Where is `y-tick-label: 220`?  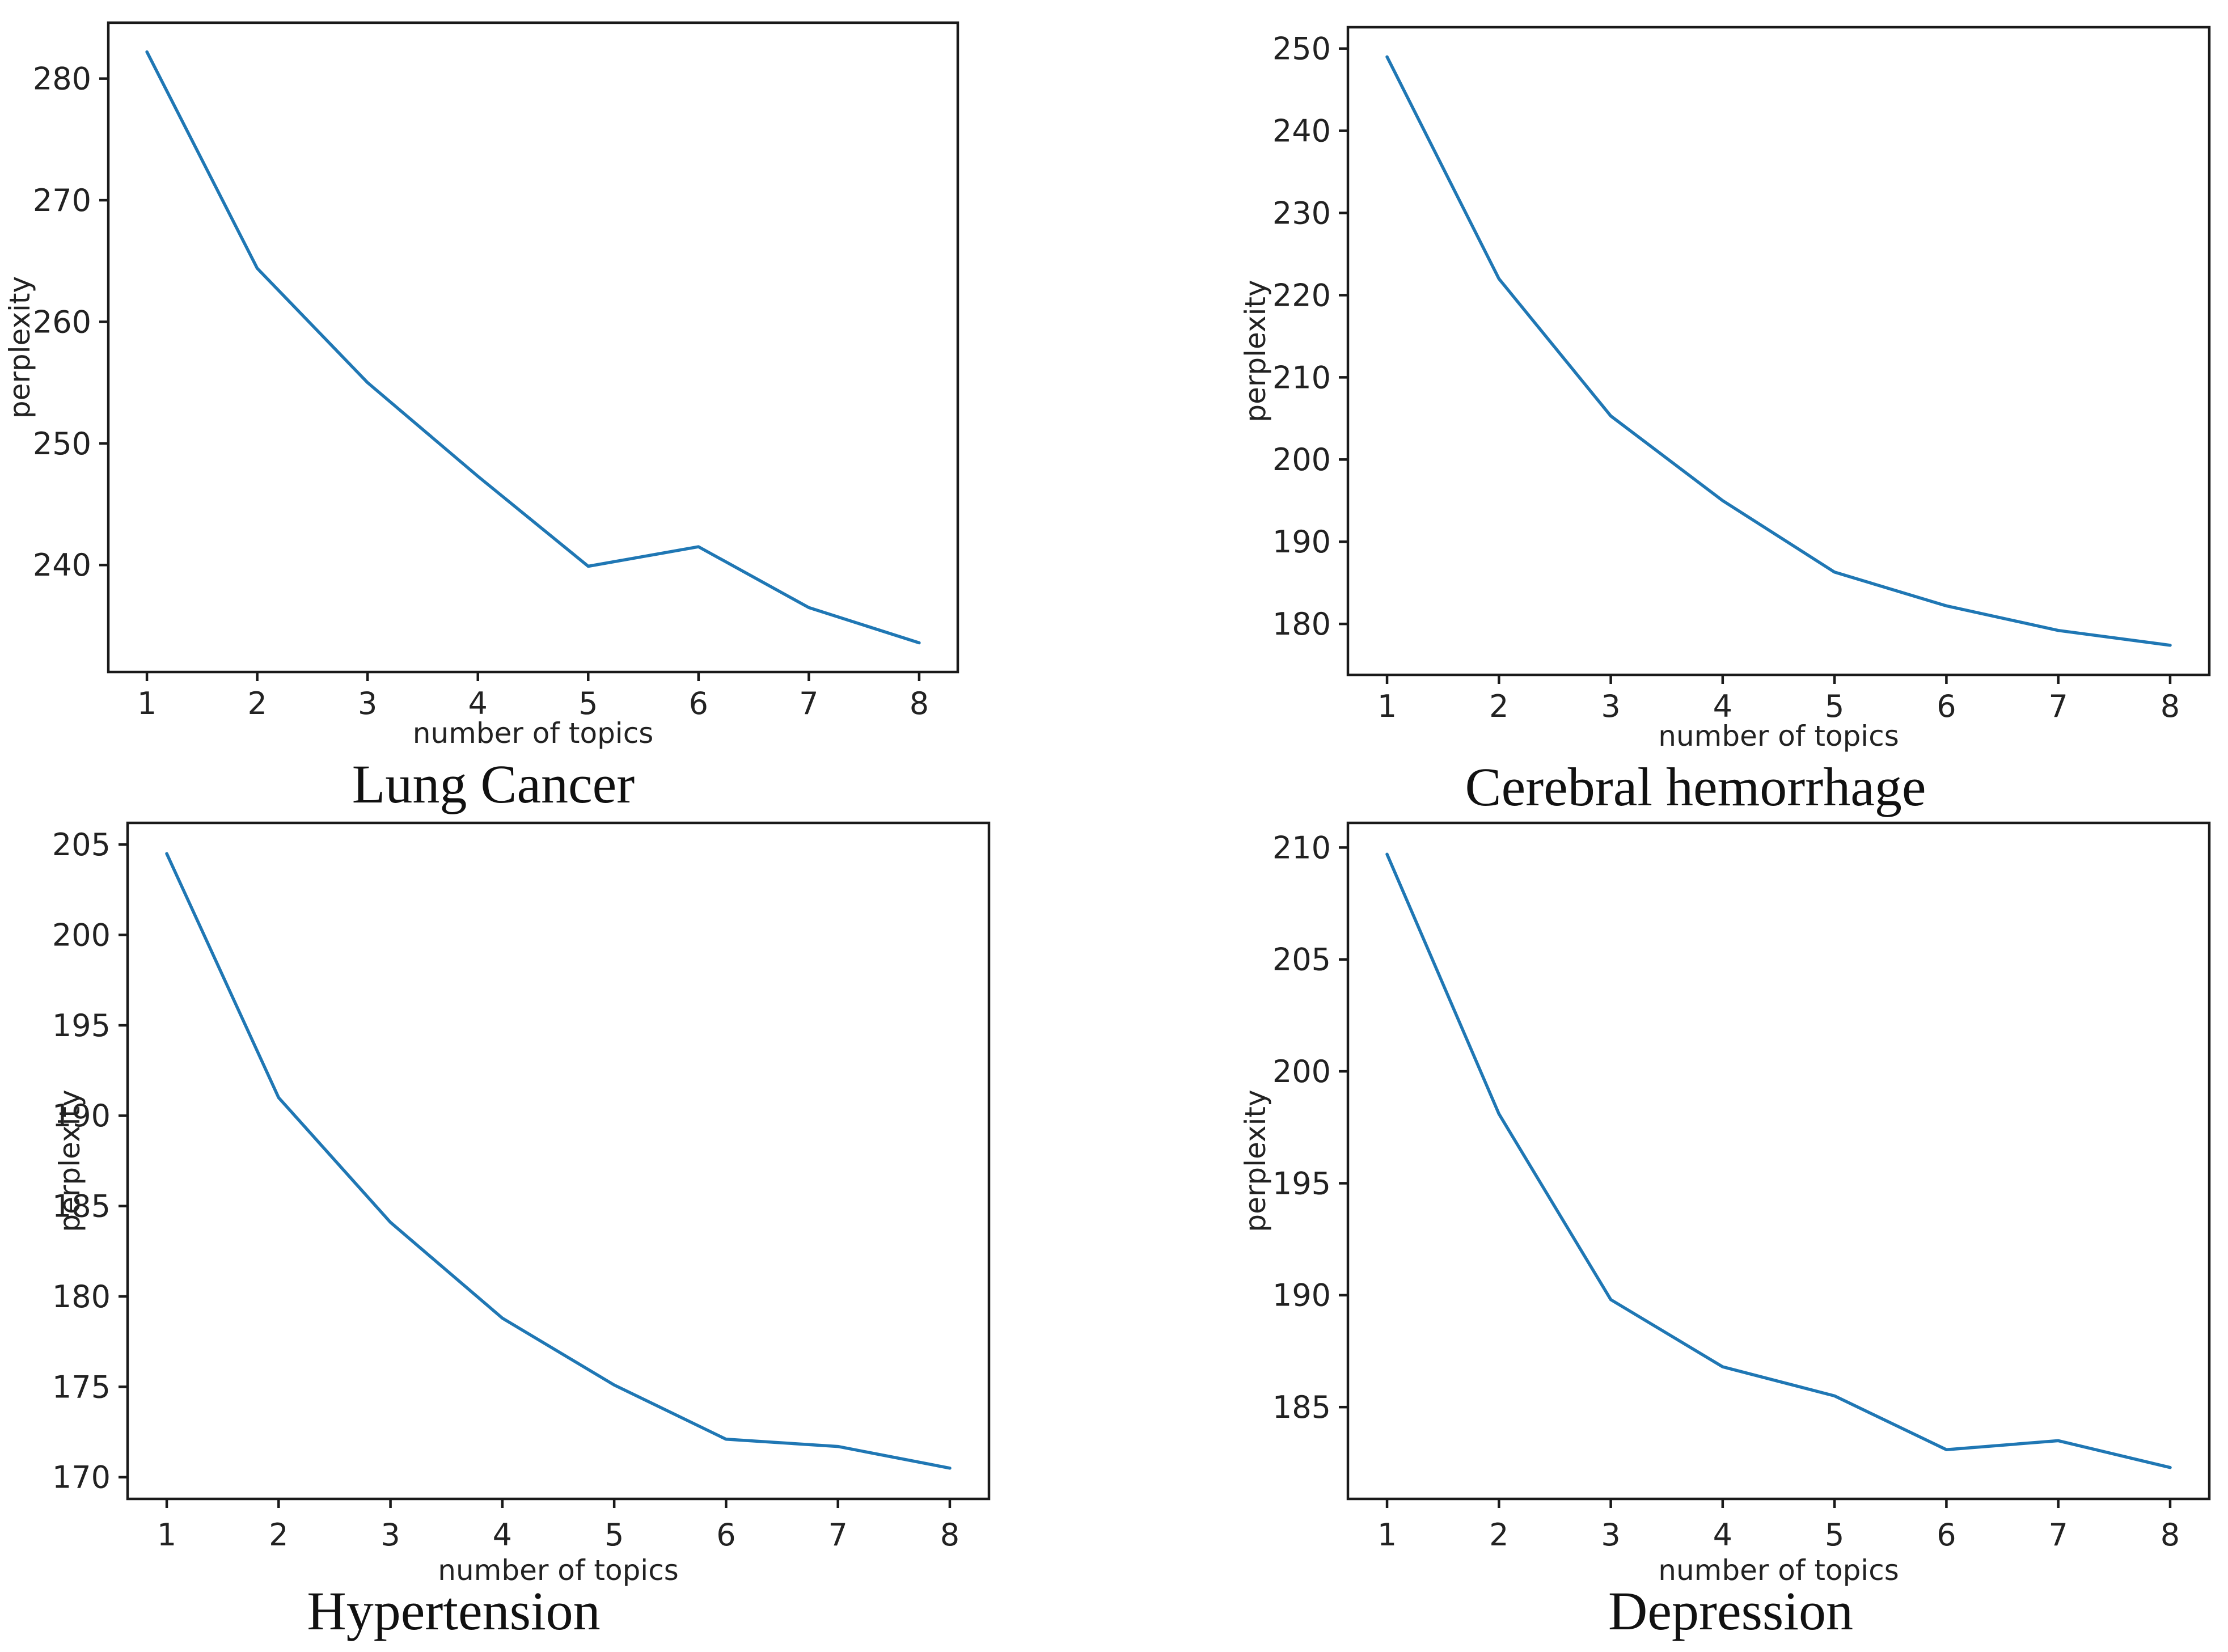 y-tick-label: 220 is located at coordinates (1301, 295).